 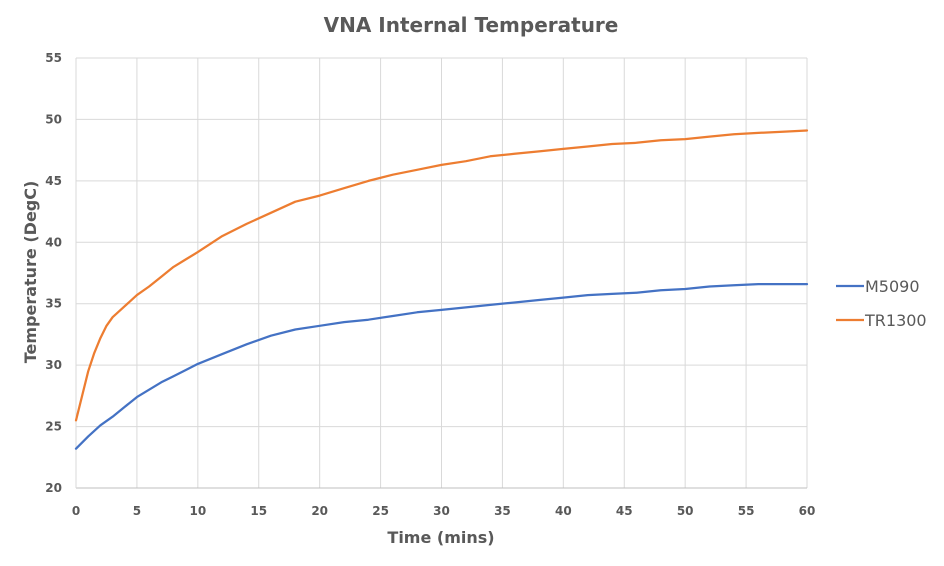 What do you see at coordinates (258, 511) in the screenshot?
I see `x-tick-label: 15` at bounding box center [258, 511].